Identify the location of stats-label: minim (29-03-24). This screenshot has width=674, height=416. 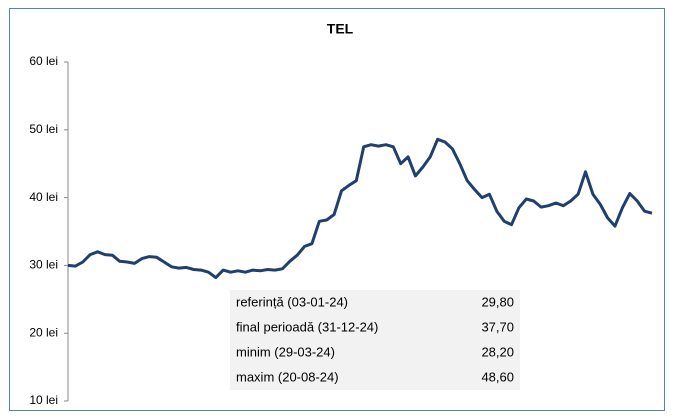
(285, 351).